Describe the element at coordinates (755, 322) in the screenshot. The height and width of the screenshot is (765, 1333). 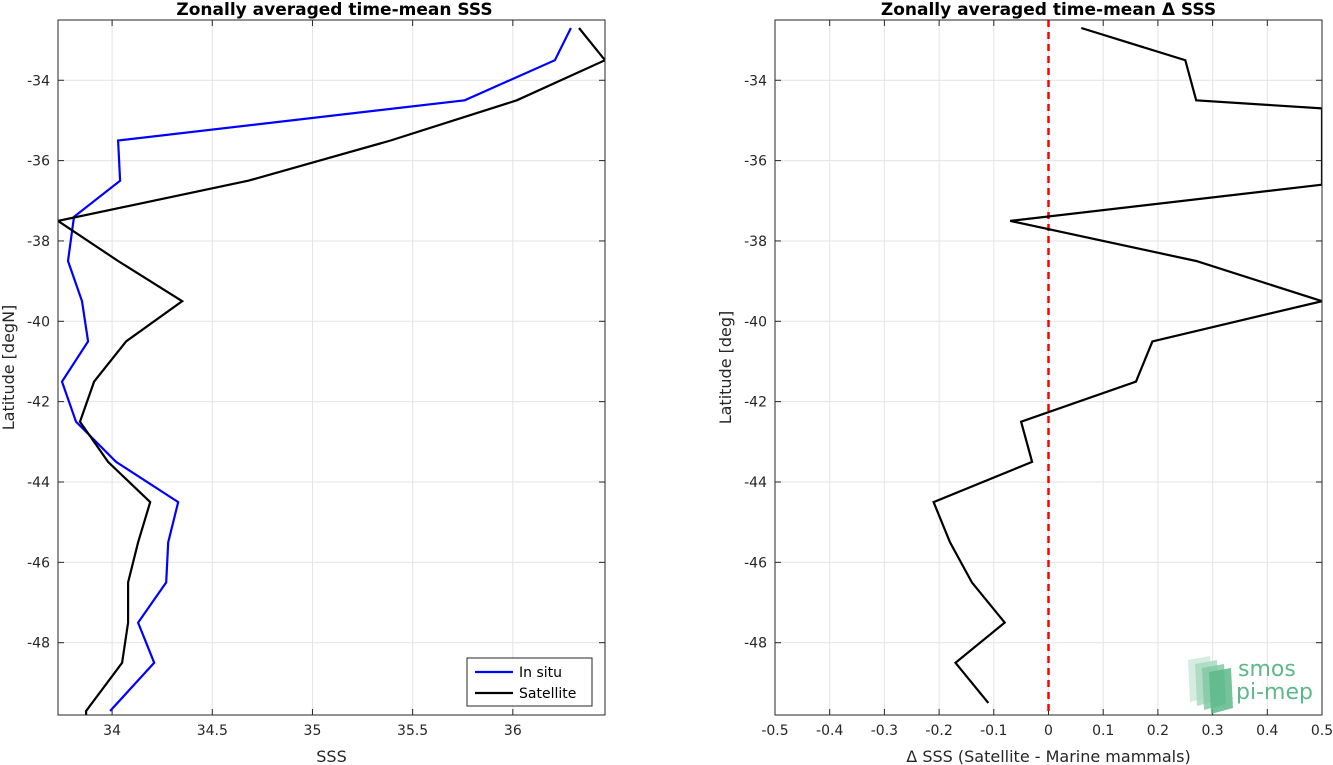
I see `right-ytick-label: -40` at that location.